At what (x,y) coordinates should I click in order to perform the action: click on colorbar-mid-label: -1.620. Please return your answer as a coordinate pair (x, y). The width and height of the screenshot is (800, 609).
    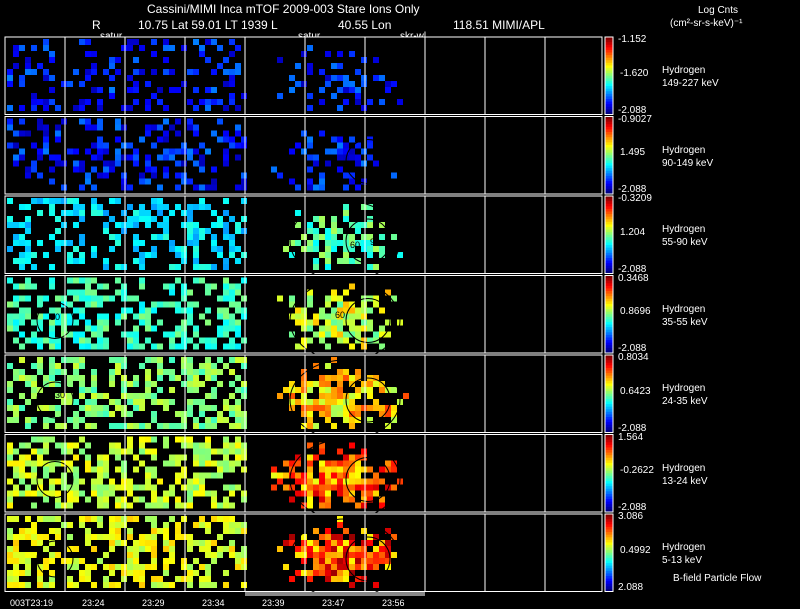
    Looking at the image, I should click on (634, 73).